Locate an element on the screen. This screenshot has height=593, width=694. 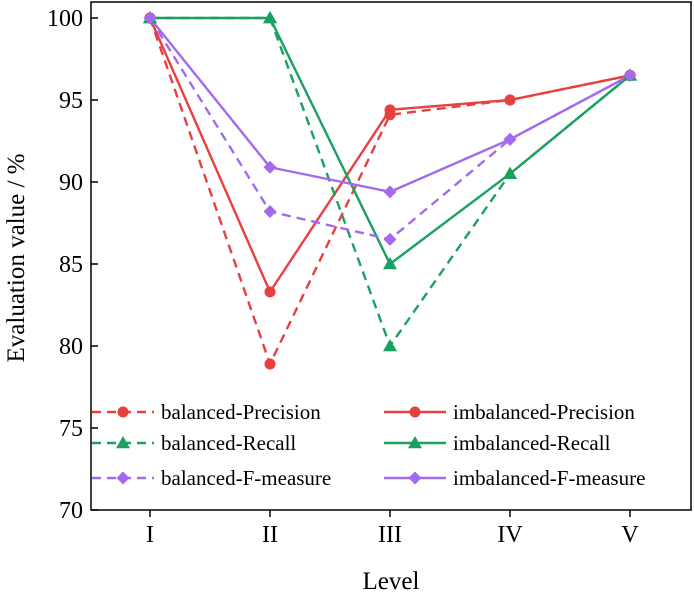
y-axis: 70 75 80 85 90 95 100 is located at coordinates (72, 265).